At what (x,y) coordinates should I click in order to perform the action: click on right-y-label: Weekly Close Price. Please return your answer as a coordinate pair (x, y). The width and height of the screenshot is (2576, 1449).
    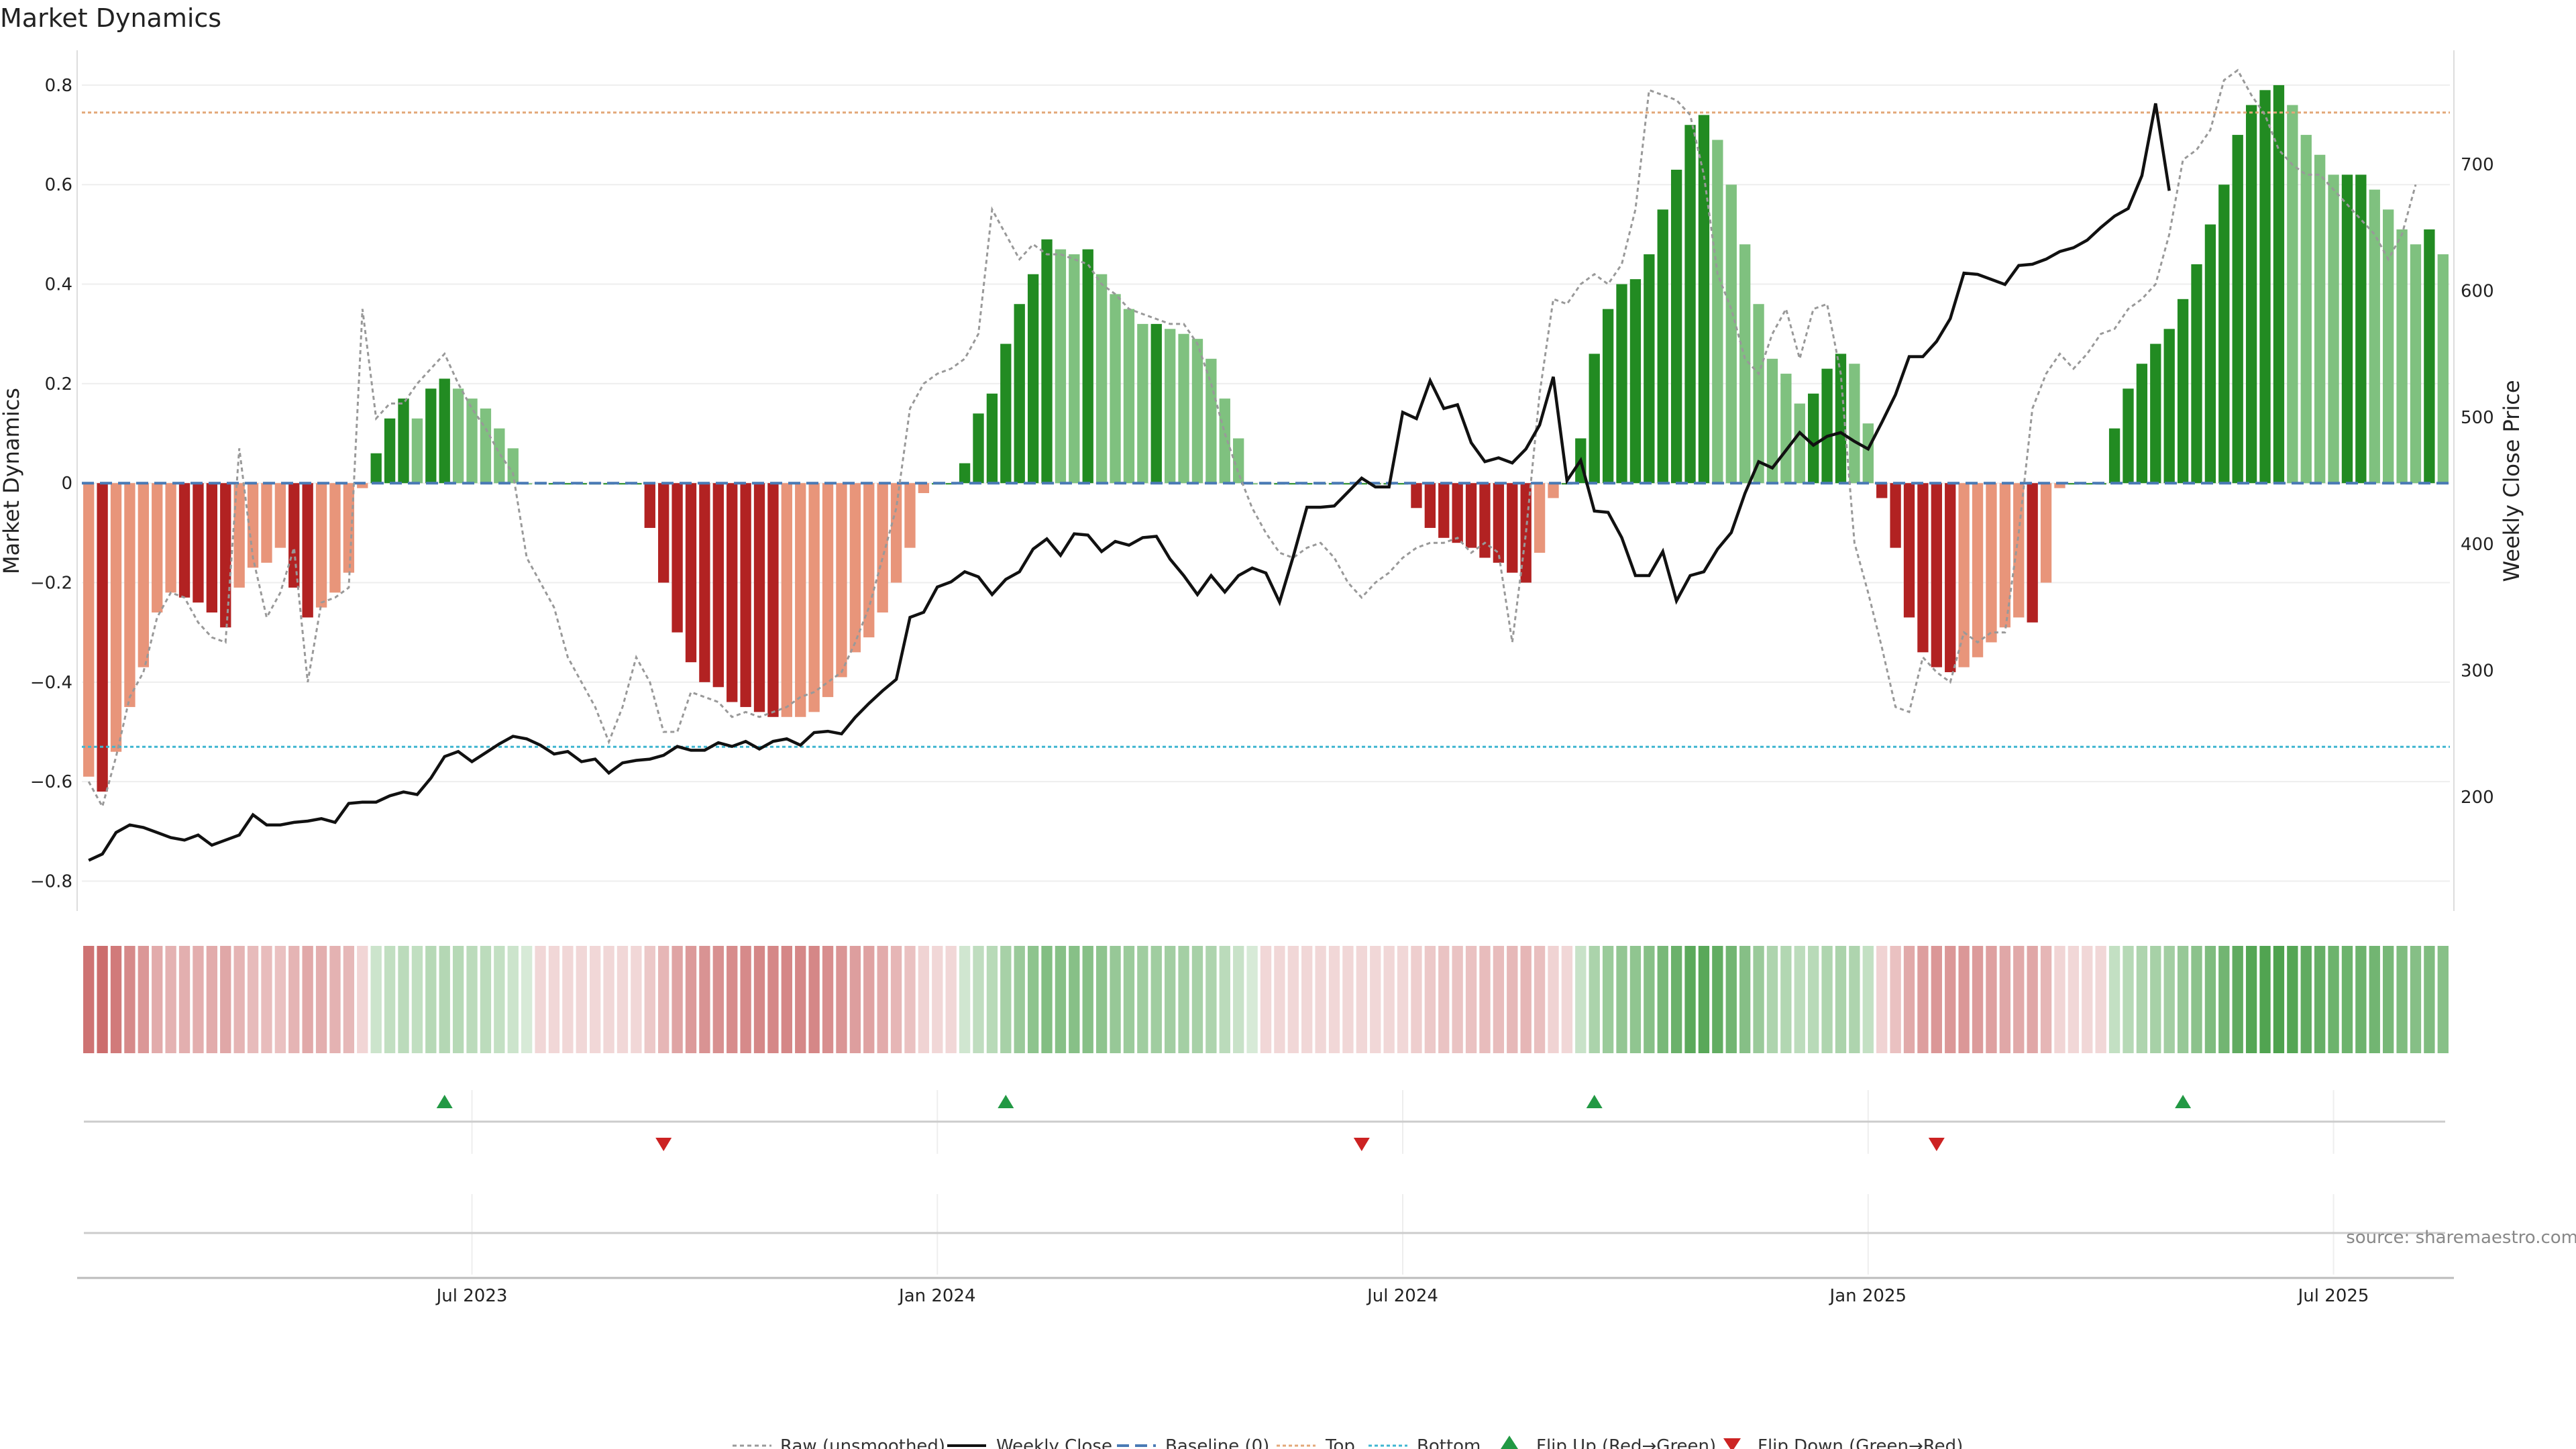
    Looking at the image, I should click on (2511, 481).